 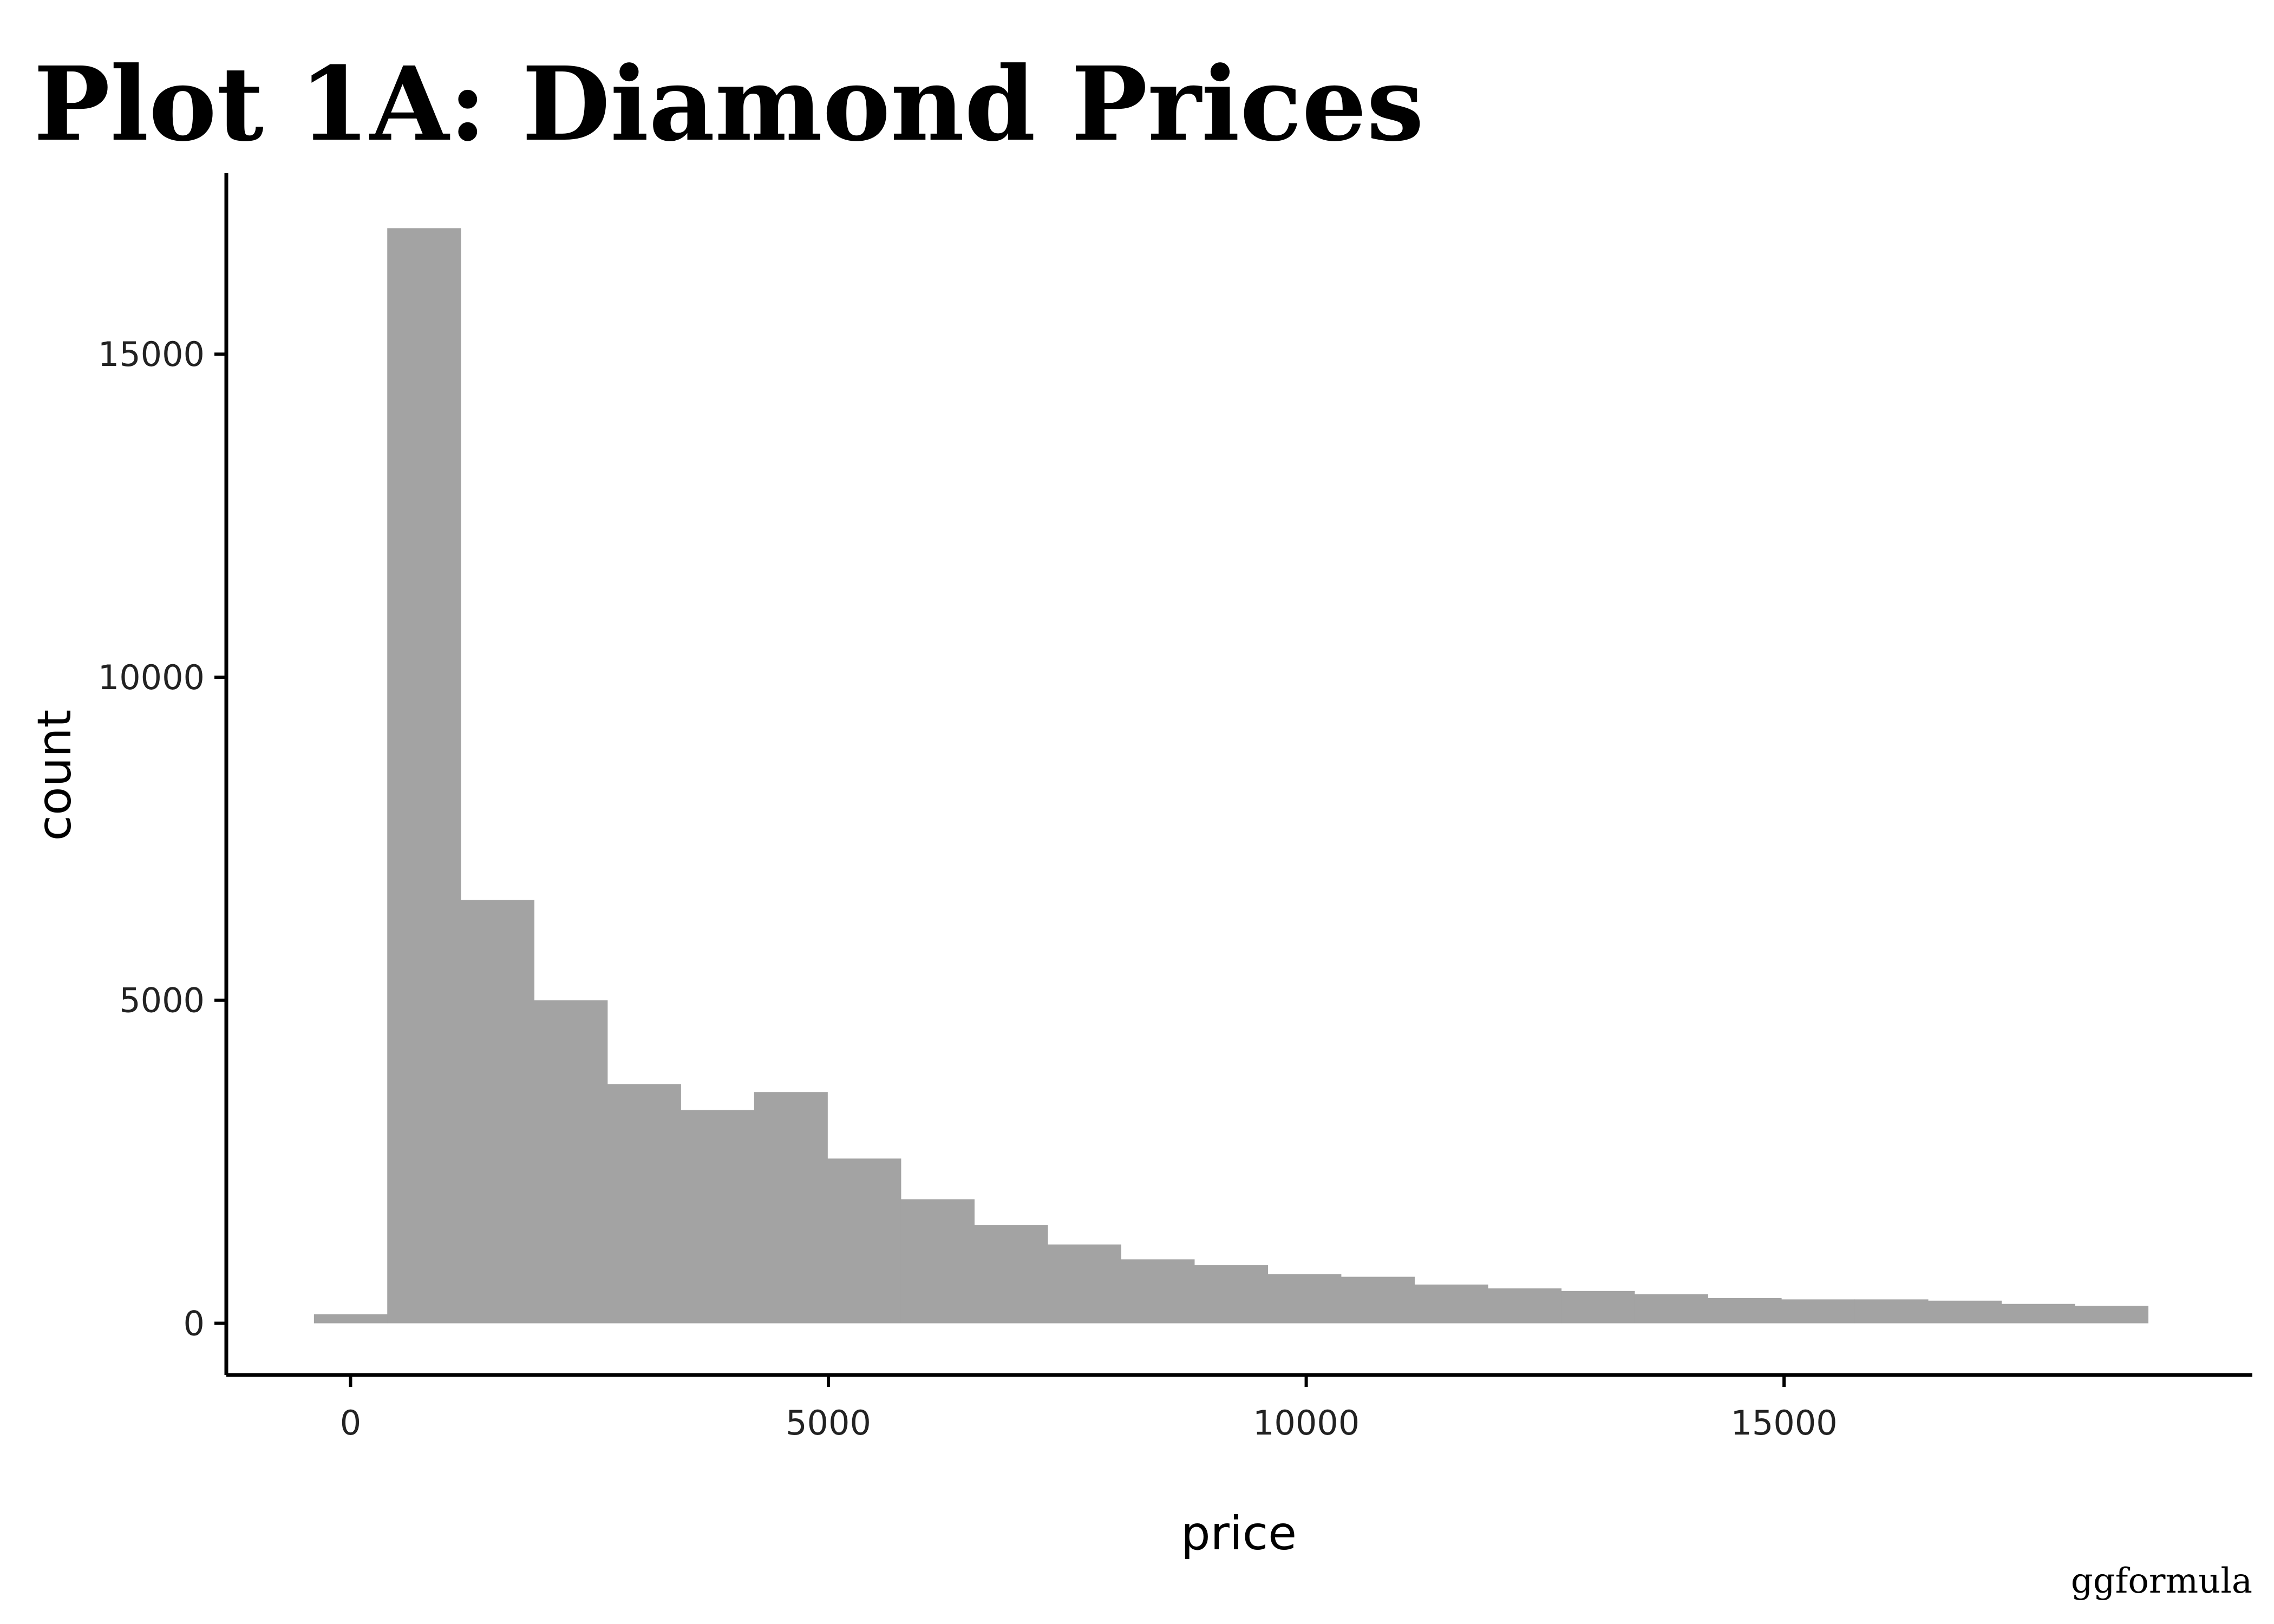 I want to click on x-tick-label: 5000, so click(x=829, y=1423).